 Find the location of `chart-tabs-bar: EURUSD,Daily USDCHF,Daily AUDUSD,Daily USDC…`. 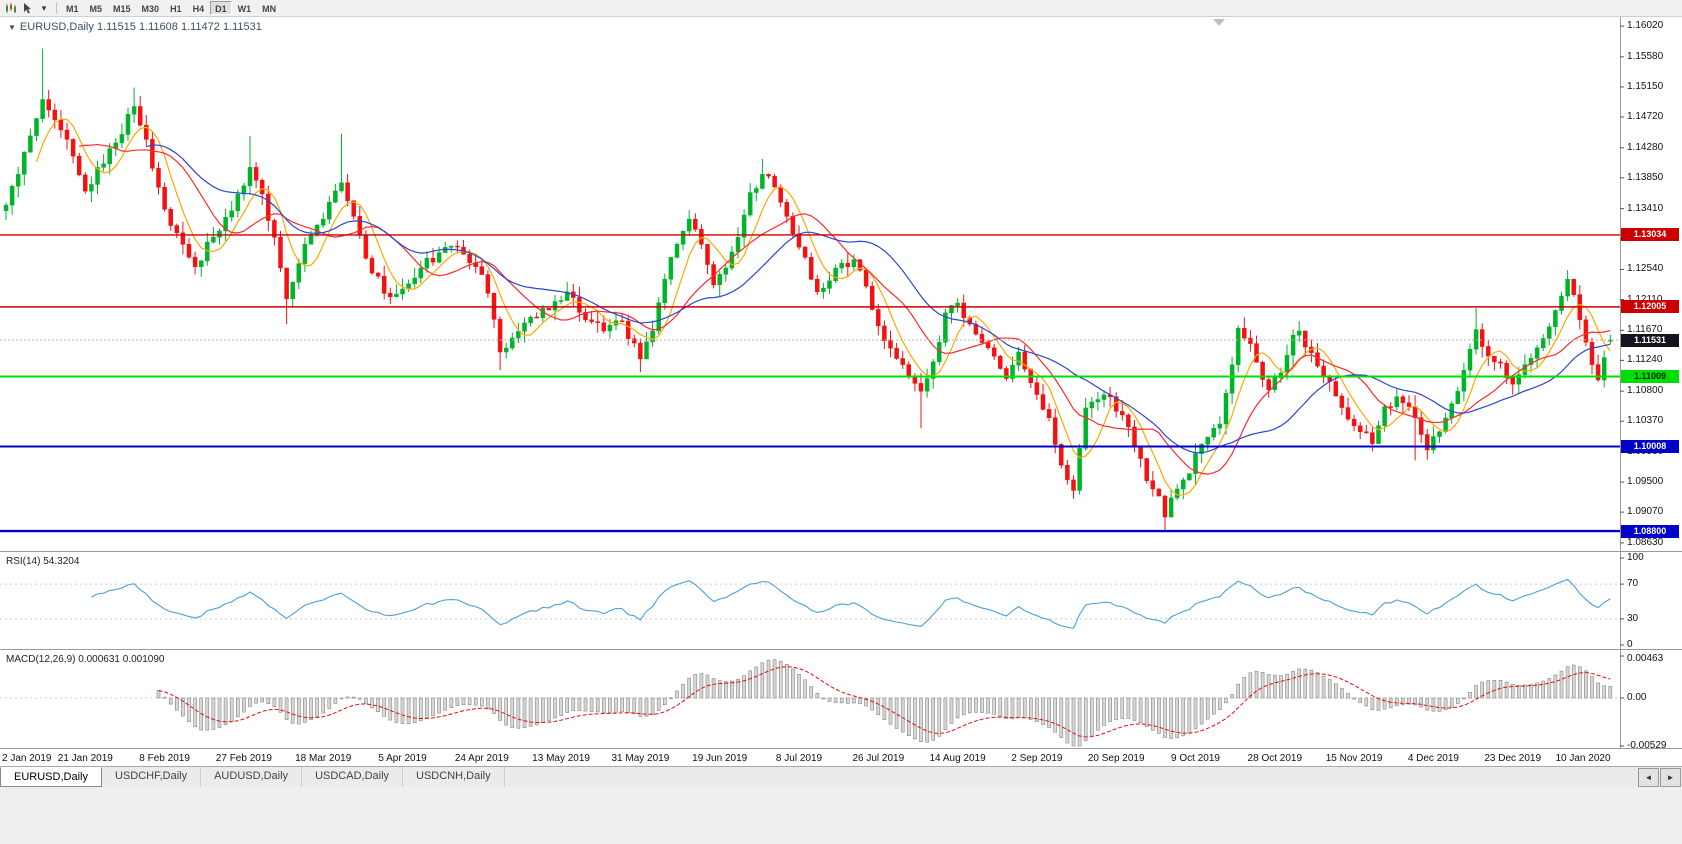

chart-tabs-bar: EURUSD,Daily USDCHF,Daily AUDUSD,Daily USDC… is located at coordinates (841, 776).